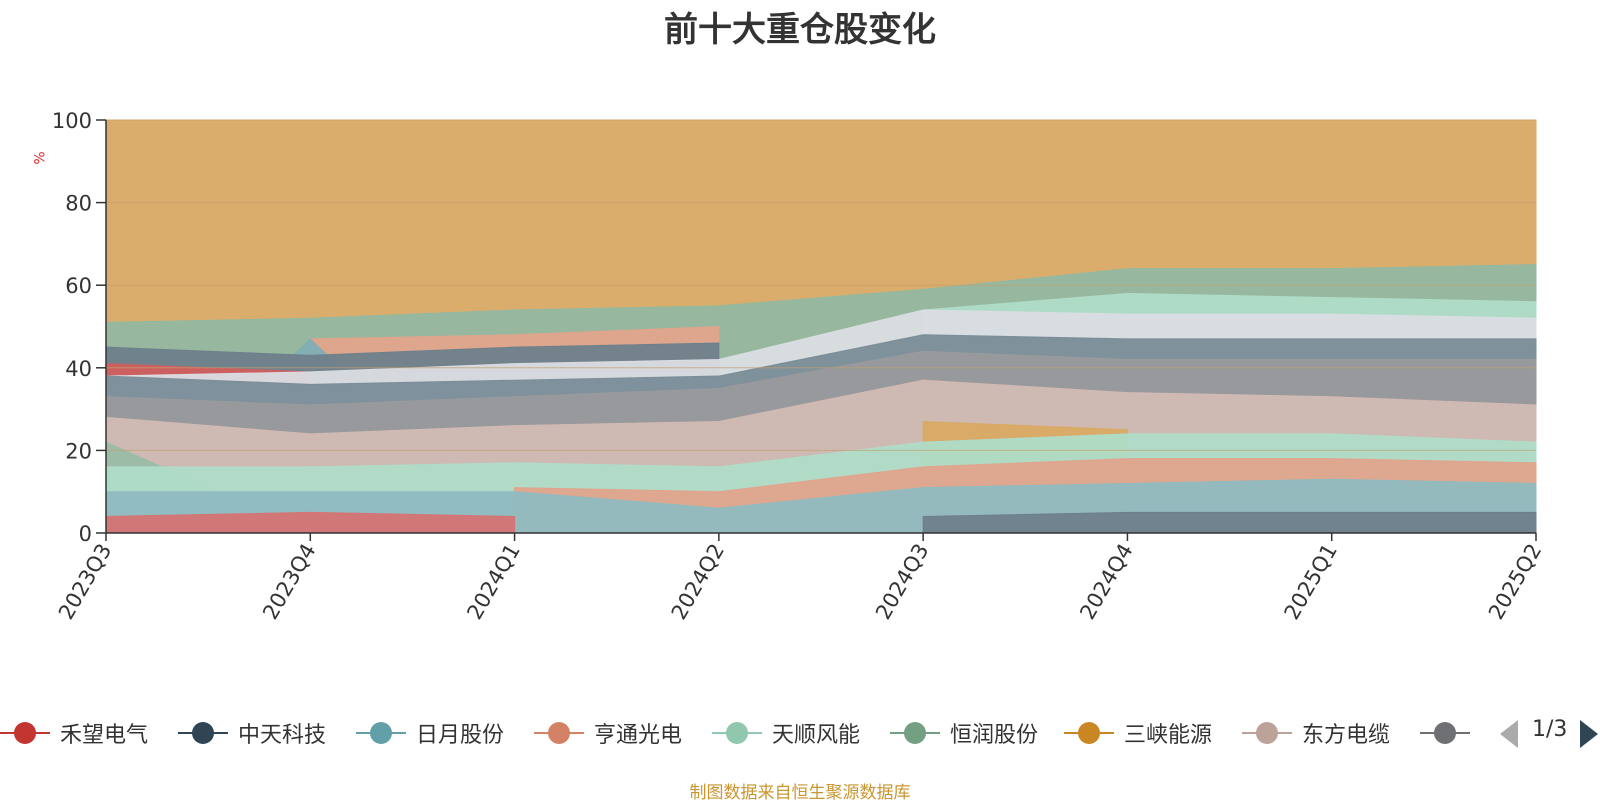  Describe the element at coordinates (800, 30) in the screenshot. I see `chart-title: 前十大重仓股变化` at that location.